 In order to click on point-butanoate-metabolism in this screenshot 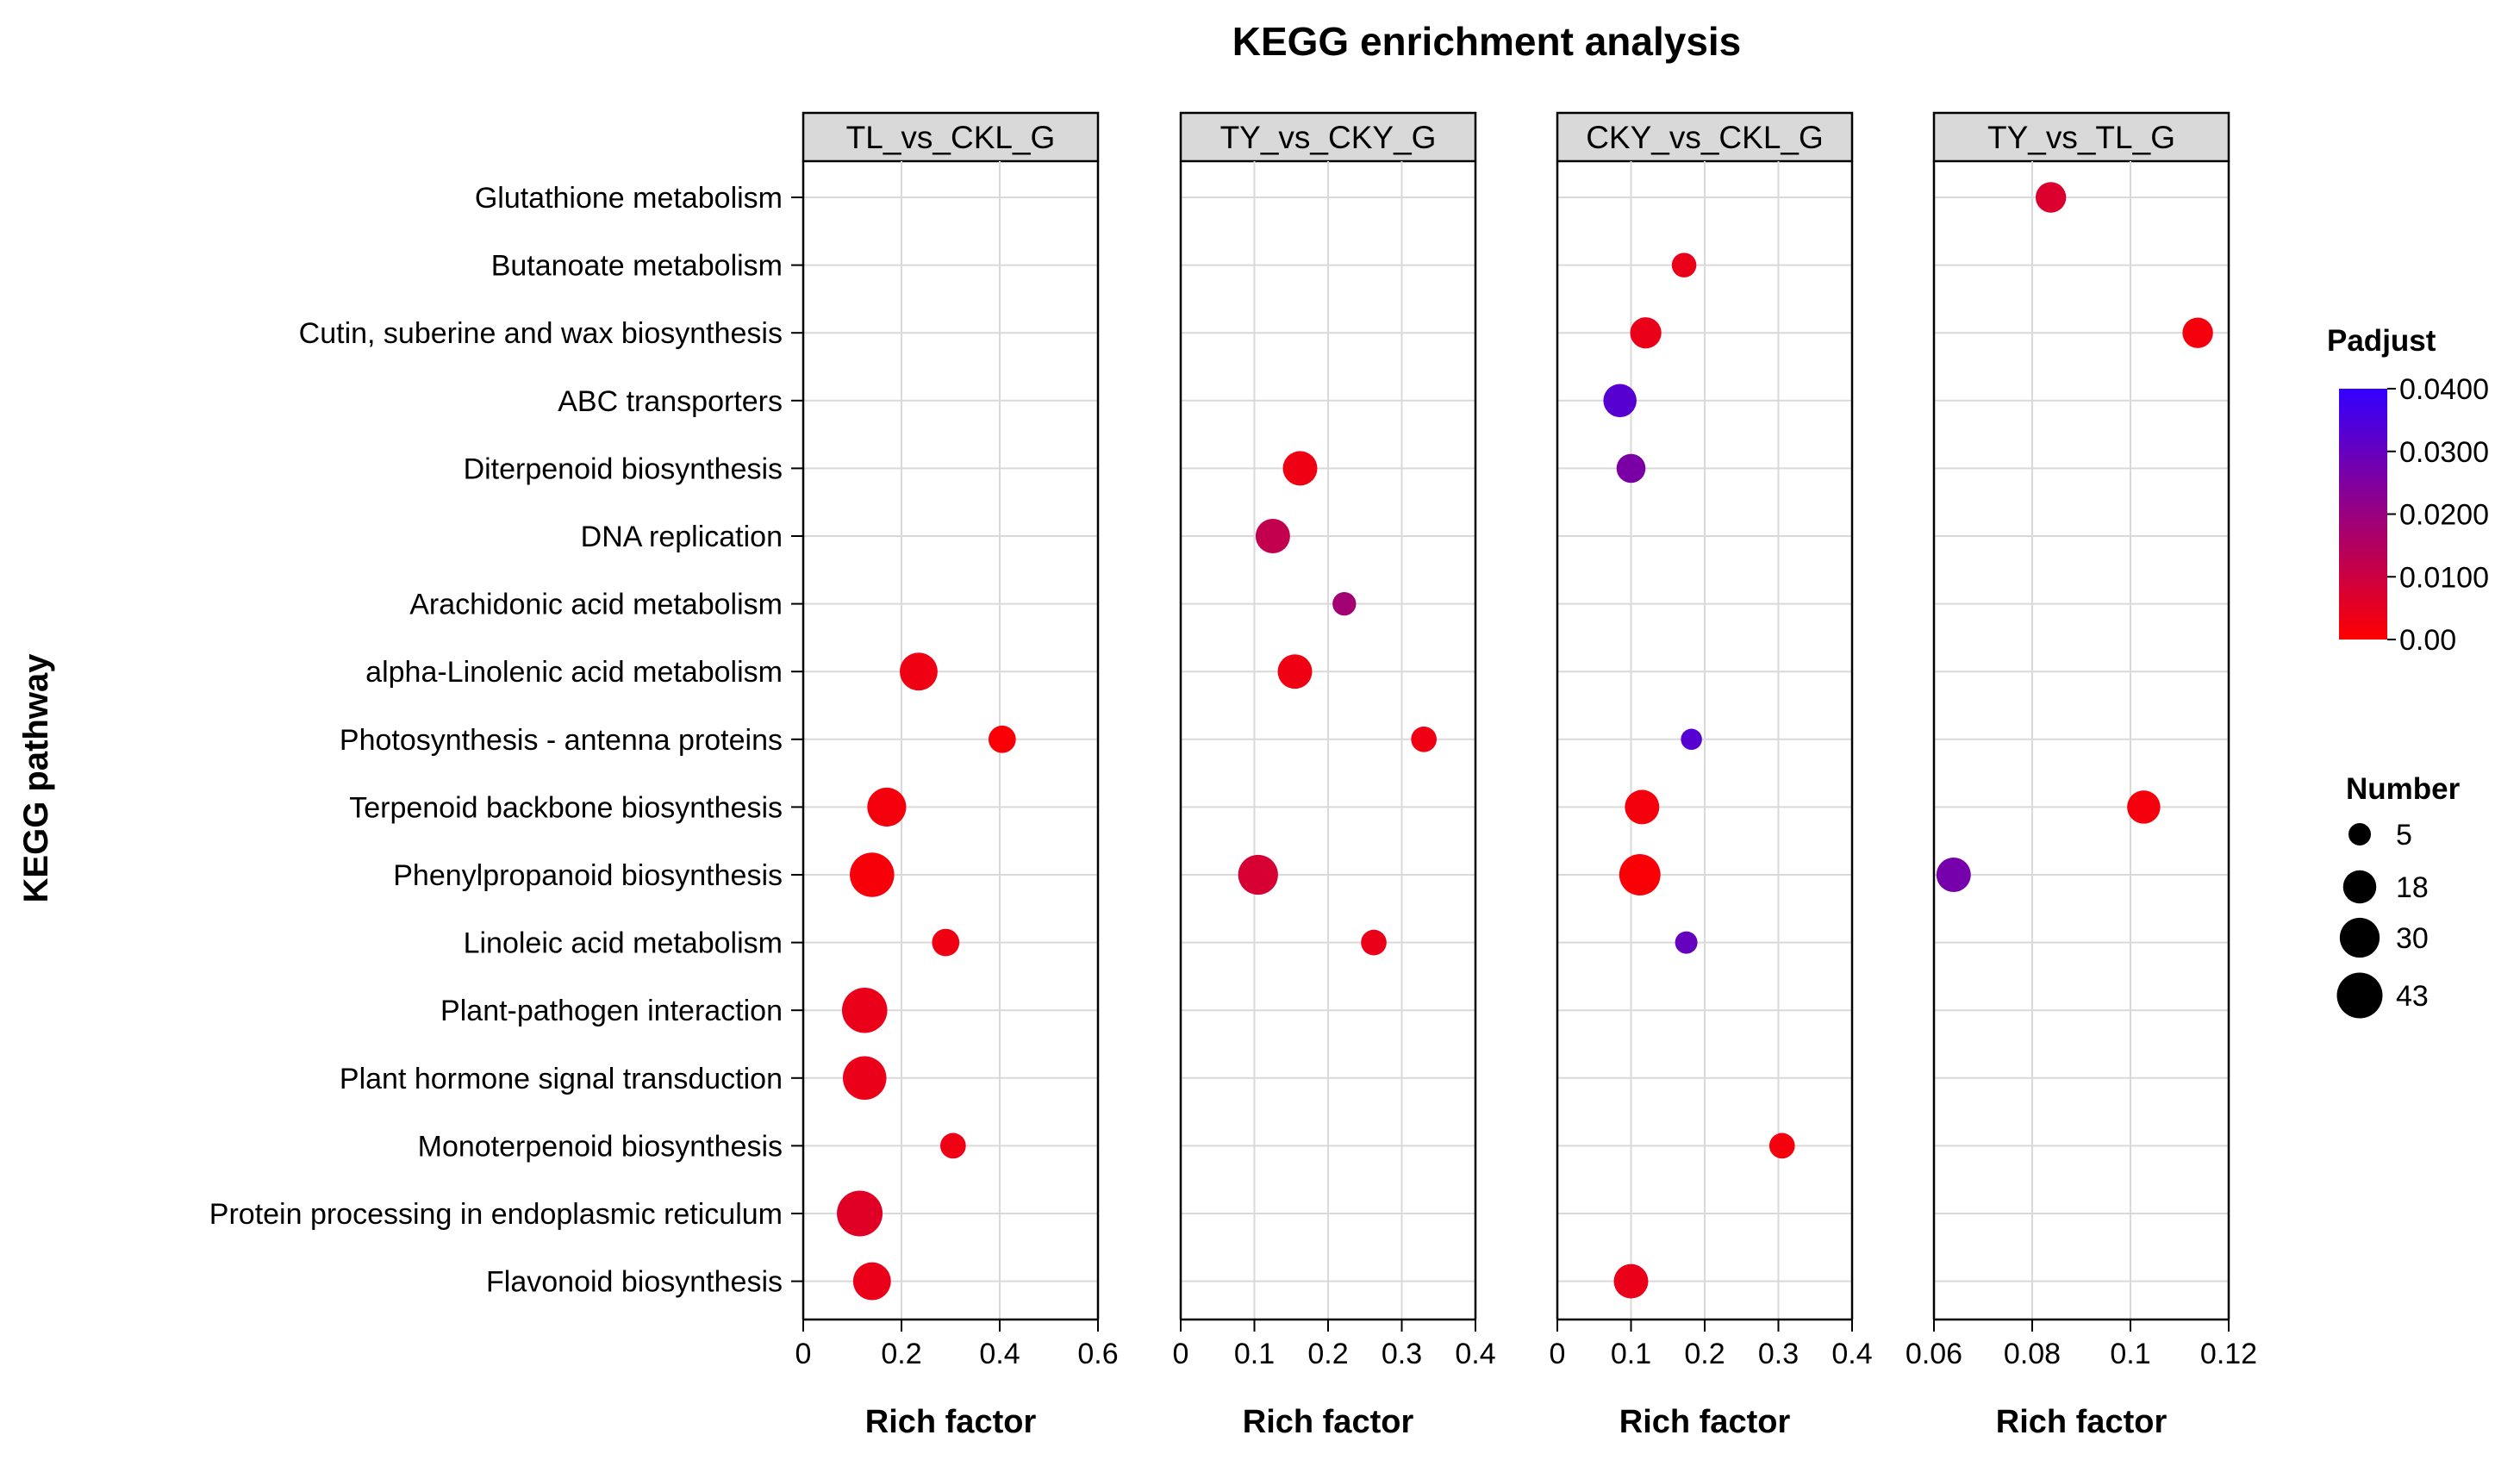, I will do `click(1684, 265)`.